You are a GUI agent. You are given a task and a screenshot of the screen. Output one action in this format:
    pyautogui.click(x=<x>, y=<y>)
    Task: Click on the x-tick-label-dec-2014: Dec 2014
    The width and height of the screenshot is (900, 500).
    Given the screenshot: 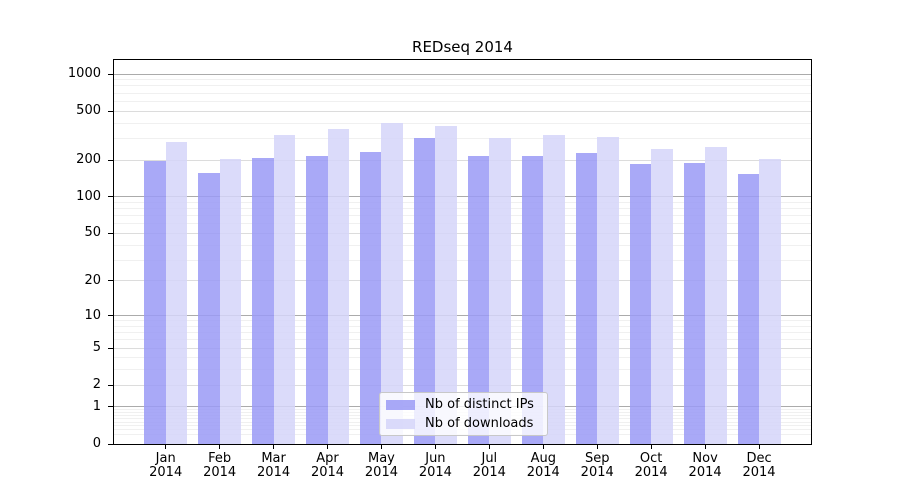 What is the action you would take?
    pyautogui.click(x=759, y=466)
    